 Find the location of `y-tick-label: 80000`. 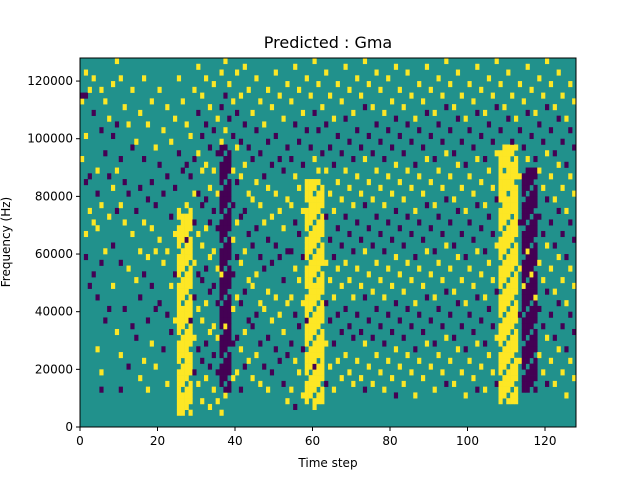

y-tick-label: 80000 is located at coordinates (54, 196).